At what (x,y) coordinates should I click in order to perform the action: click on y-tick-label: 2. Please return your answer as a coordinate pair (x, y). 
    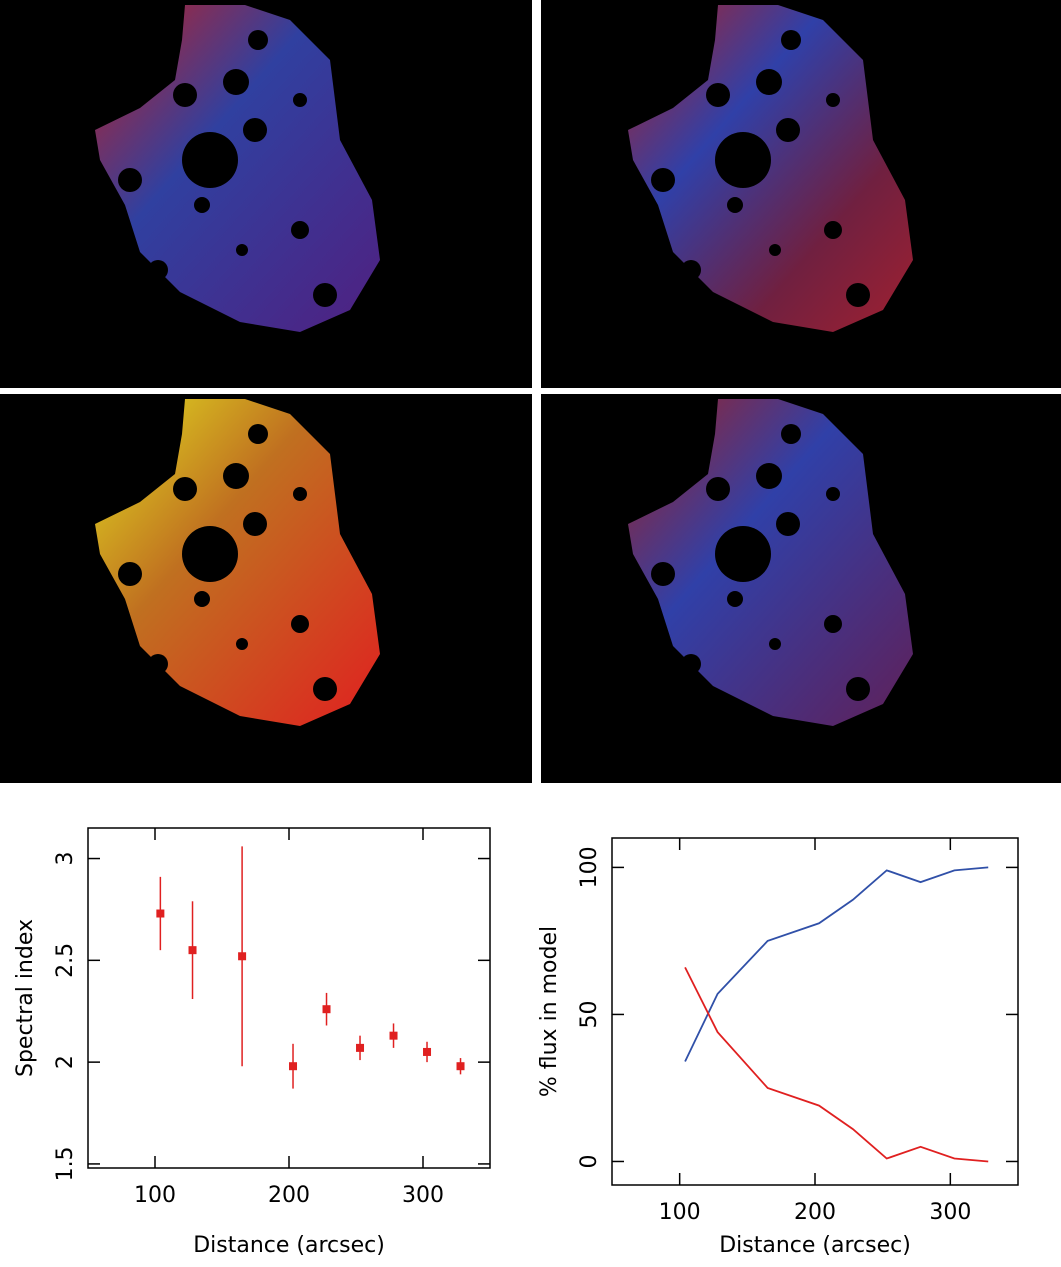
    Looking at the image, I should click on (65, 1062).